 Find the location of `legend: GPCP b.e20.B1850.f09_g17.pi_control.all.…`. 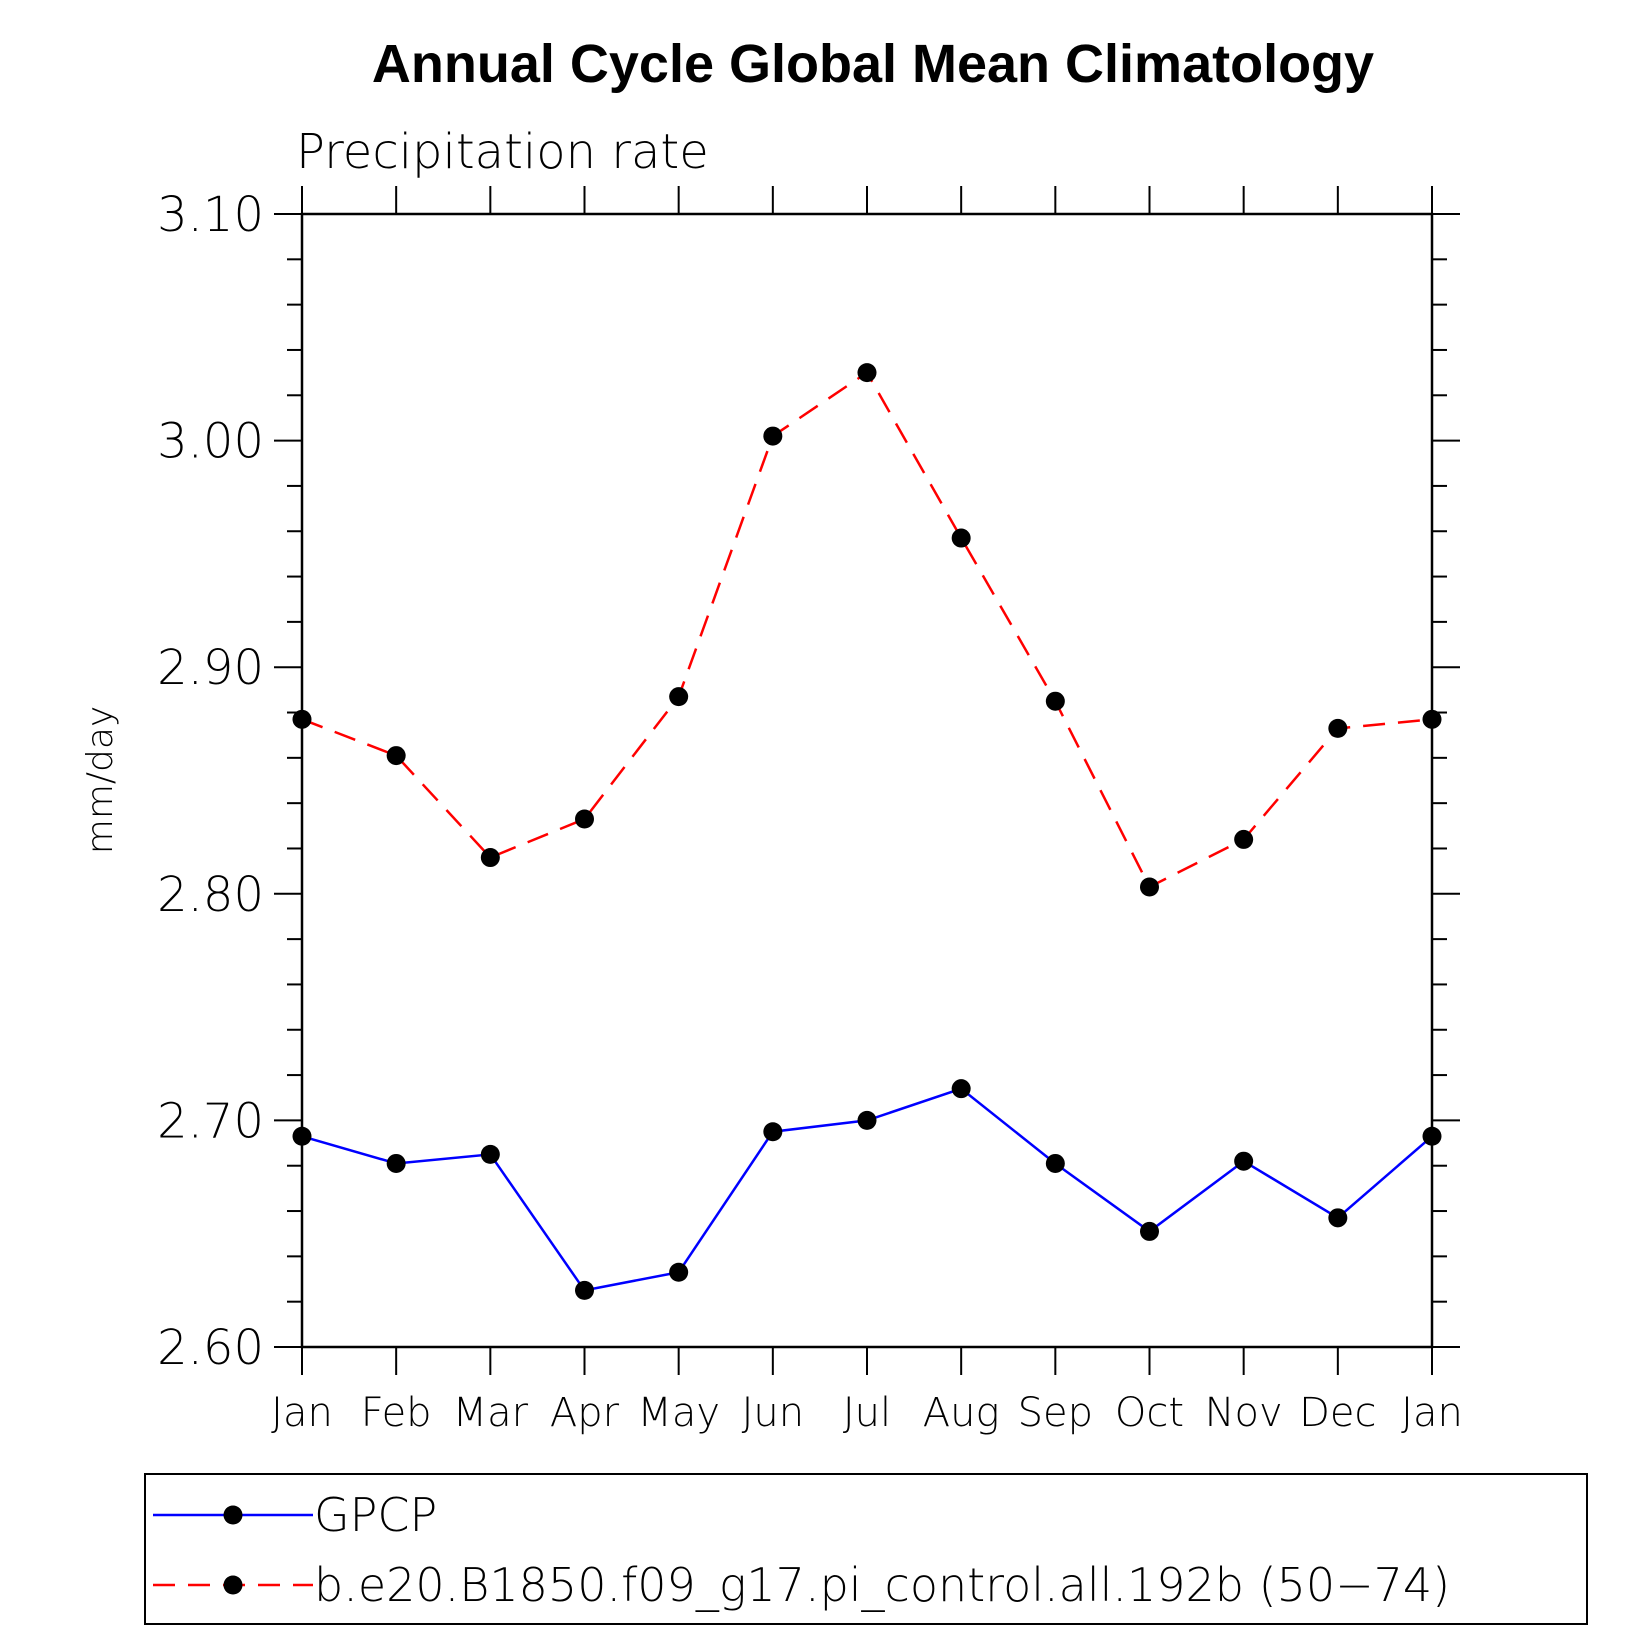

legend: GPCP b.e20.B1850.f09_g17.pi_control.all.… is located at coordinates (866, 1549).